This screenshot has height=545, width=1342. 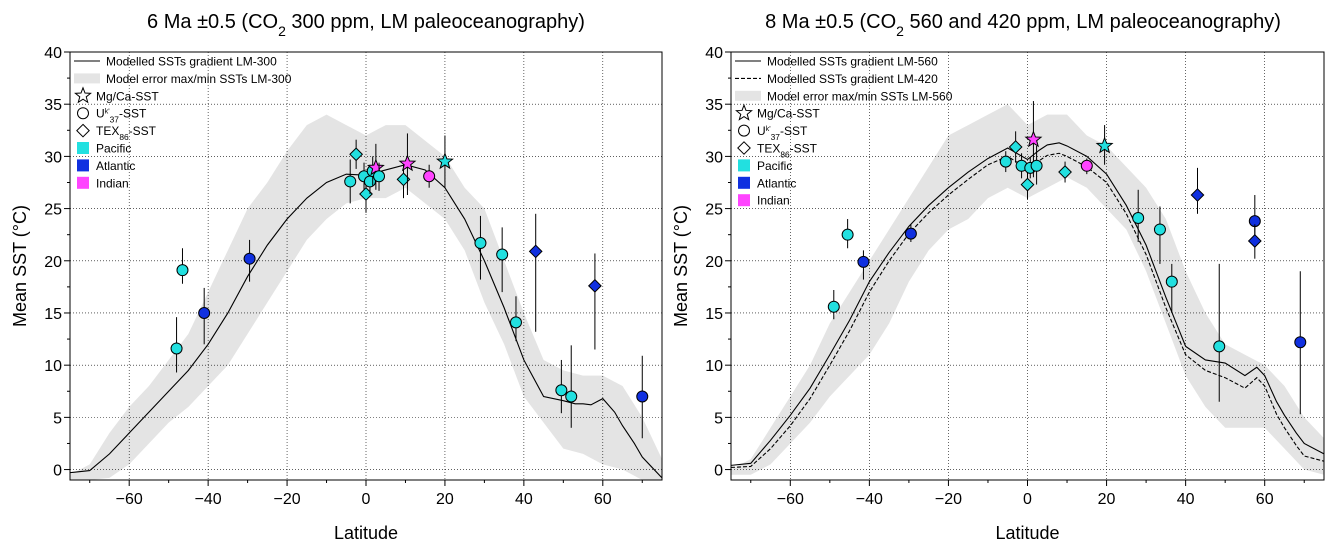 I want to click on legend-label: Model error max/min SSTs LM-300, so click(x=199, y=79).